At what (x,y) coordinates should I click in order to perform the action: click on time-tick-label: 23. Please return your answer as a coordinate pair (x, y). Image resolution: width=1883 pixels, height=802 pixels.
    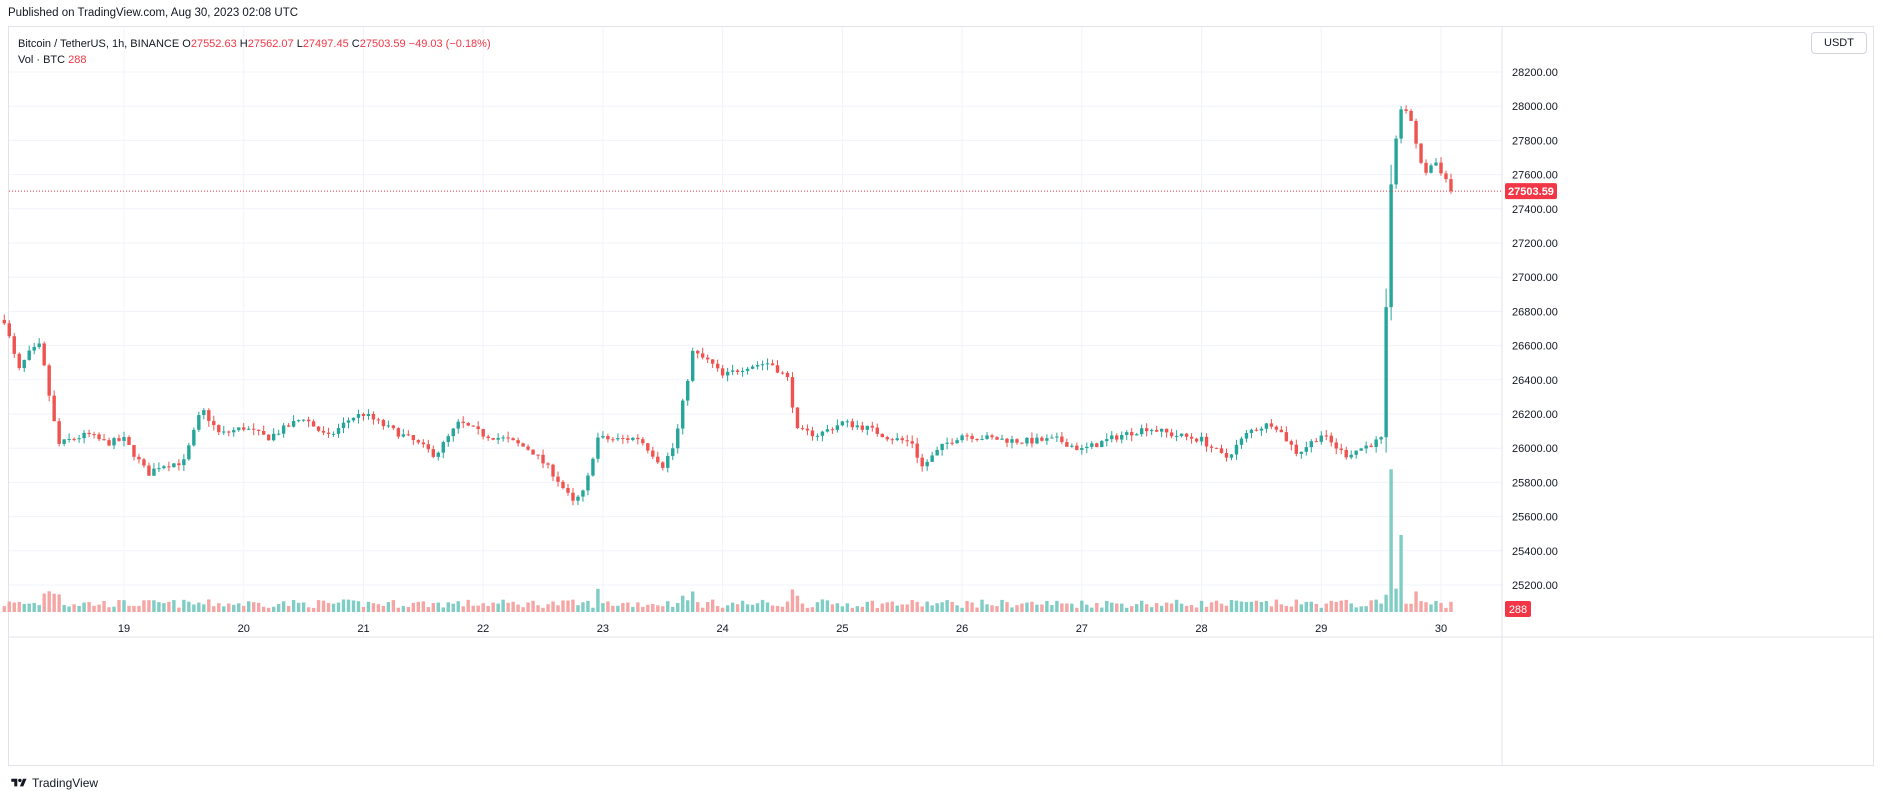
    Looking at the image, I should click on (603, 629).